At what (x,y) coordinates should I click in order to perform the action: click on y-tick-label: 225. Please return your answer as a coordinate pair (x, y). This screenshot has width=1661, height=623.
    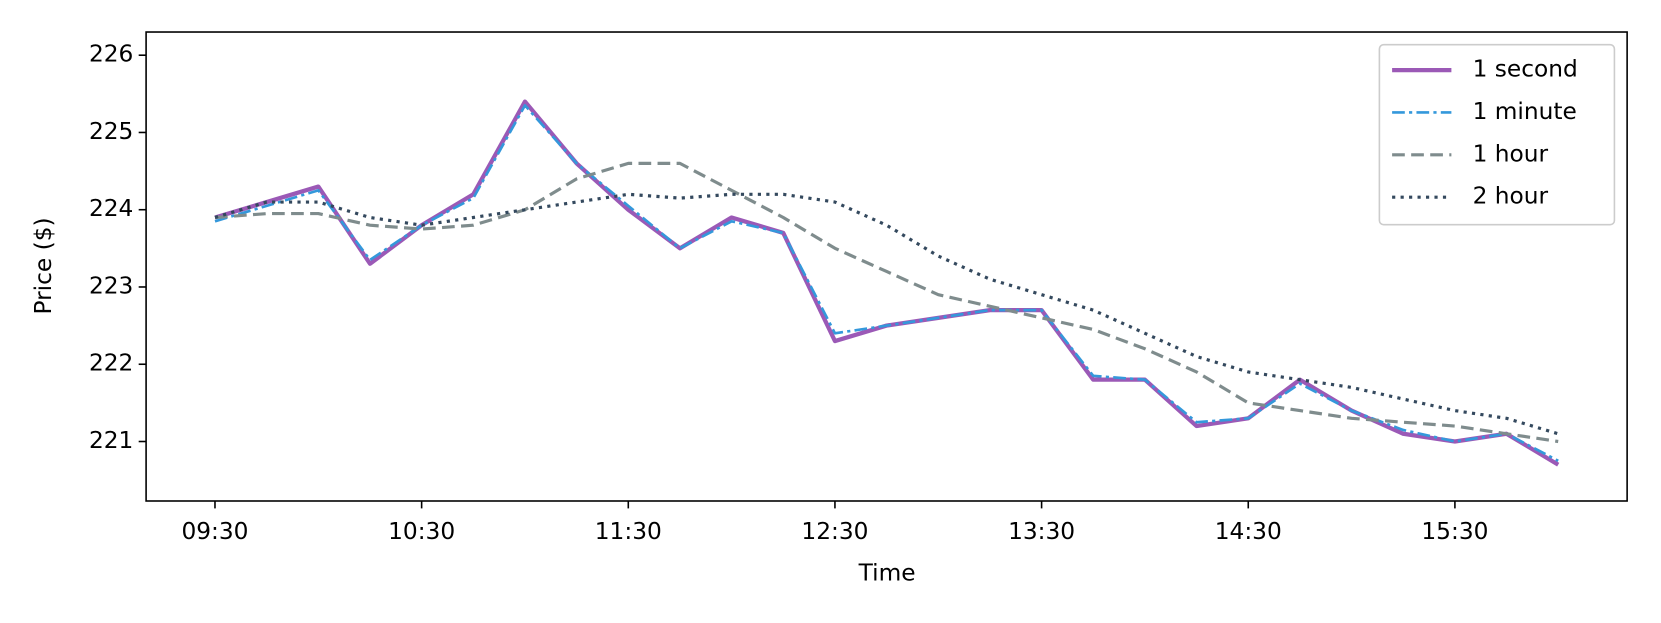
    Looking at the image, I should click on (111, 131).